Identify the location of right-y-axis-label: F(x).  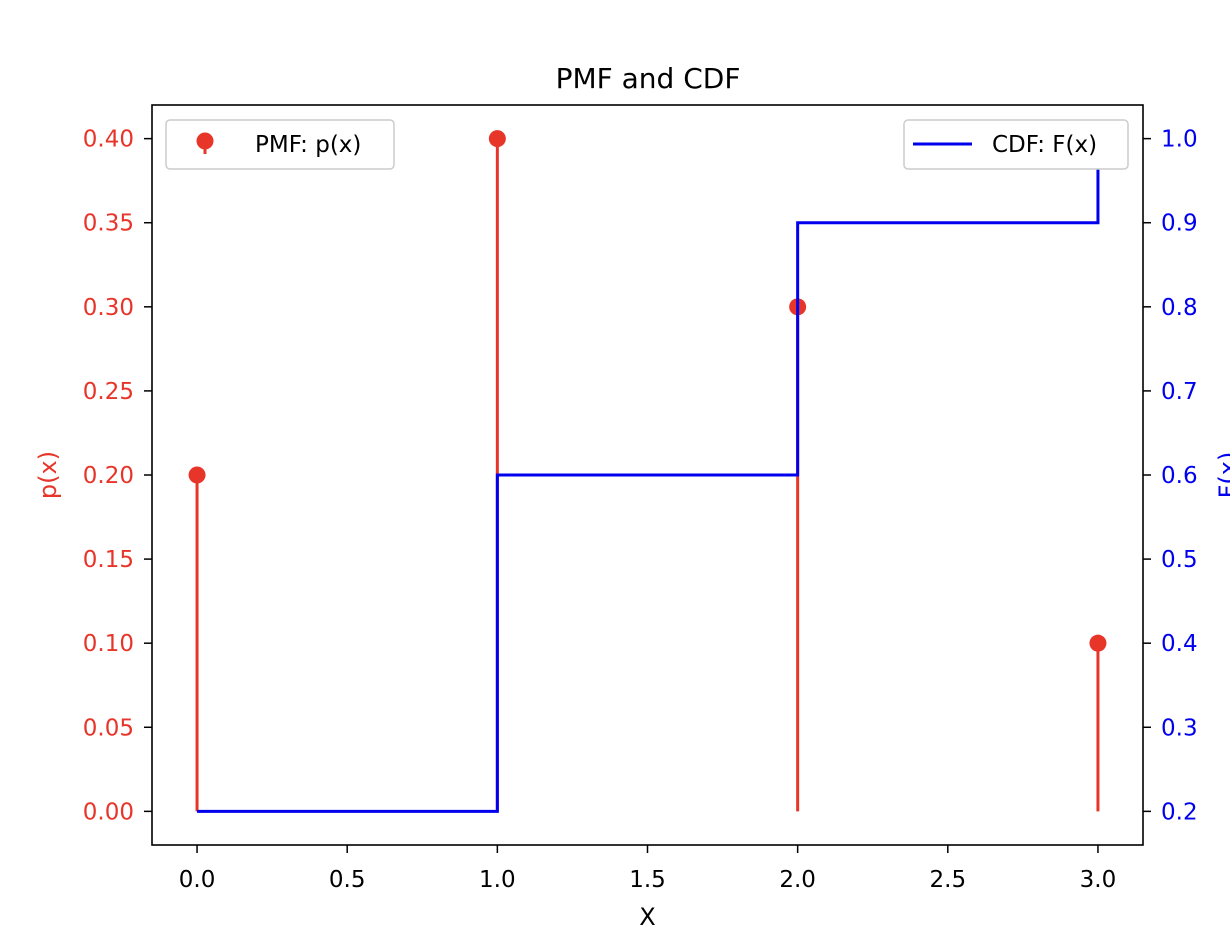
(1222, 475).